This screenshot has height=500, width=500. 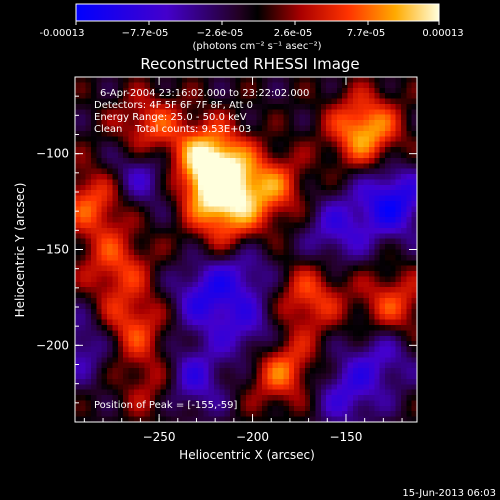 I want to click on y-tick-label: −100, so click(x=52, y=154).